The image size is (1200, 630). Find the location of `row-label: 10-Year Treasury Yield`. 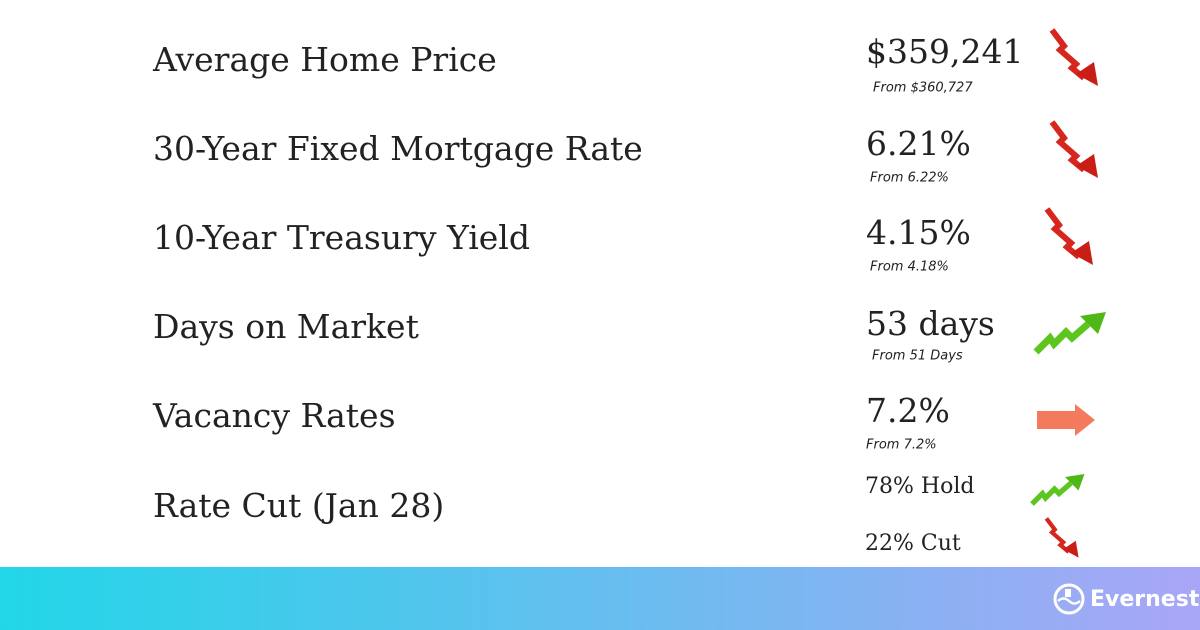

row-label: 10-Year Treasury Yield is located at coordinates (341, 237).